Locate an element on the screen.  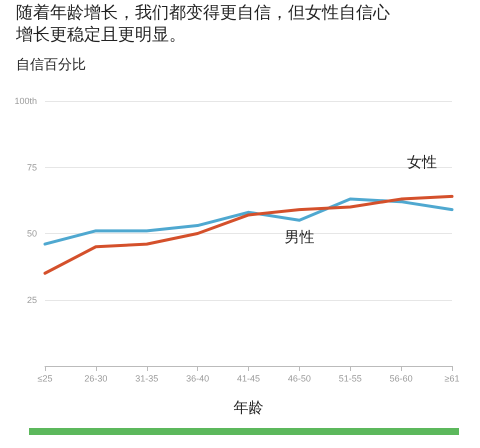
chart-subtitle: 自信百分比 is located at coordinates (51, 65).